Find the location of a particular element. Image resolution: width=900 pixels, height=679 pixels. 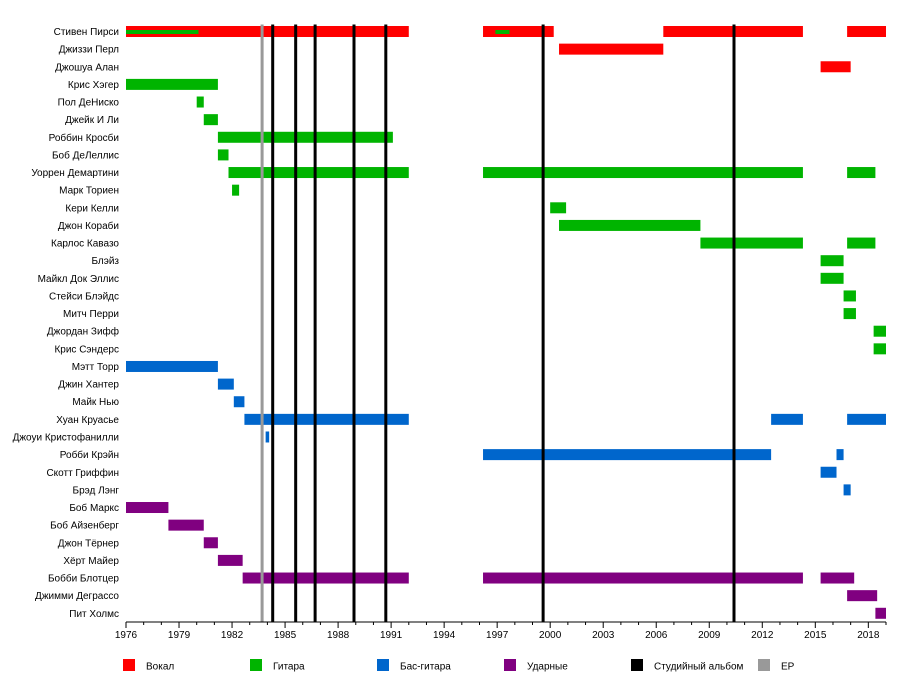

member-name-label: Джимми Деграссо is located at coordinates (77, 596).